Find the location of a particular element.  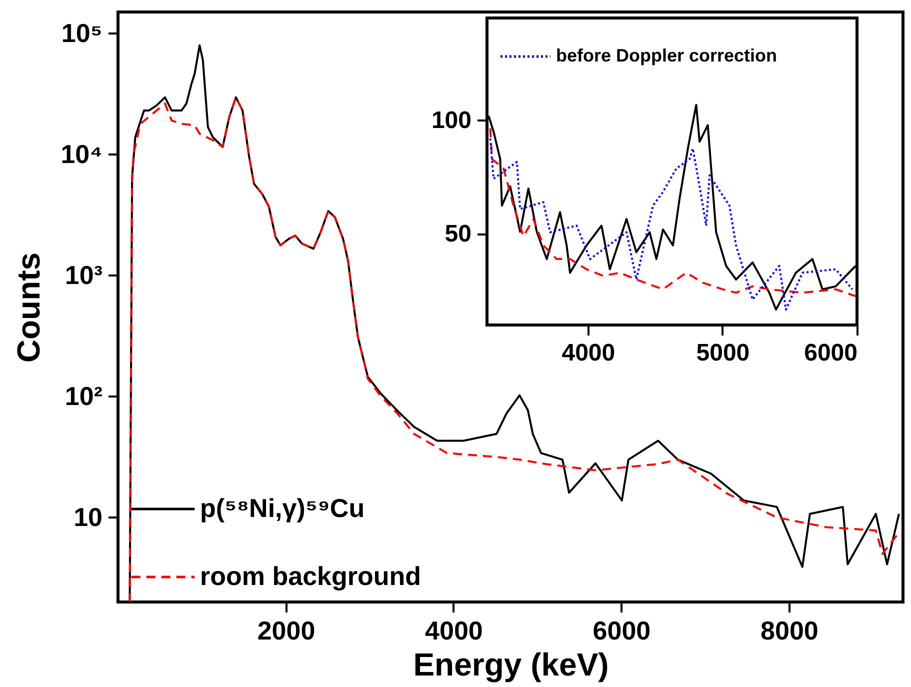

y-tick-label: 10³ is located at coordinates (83, 275).